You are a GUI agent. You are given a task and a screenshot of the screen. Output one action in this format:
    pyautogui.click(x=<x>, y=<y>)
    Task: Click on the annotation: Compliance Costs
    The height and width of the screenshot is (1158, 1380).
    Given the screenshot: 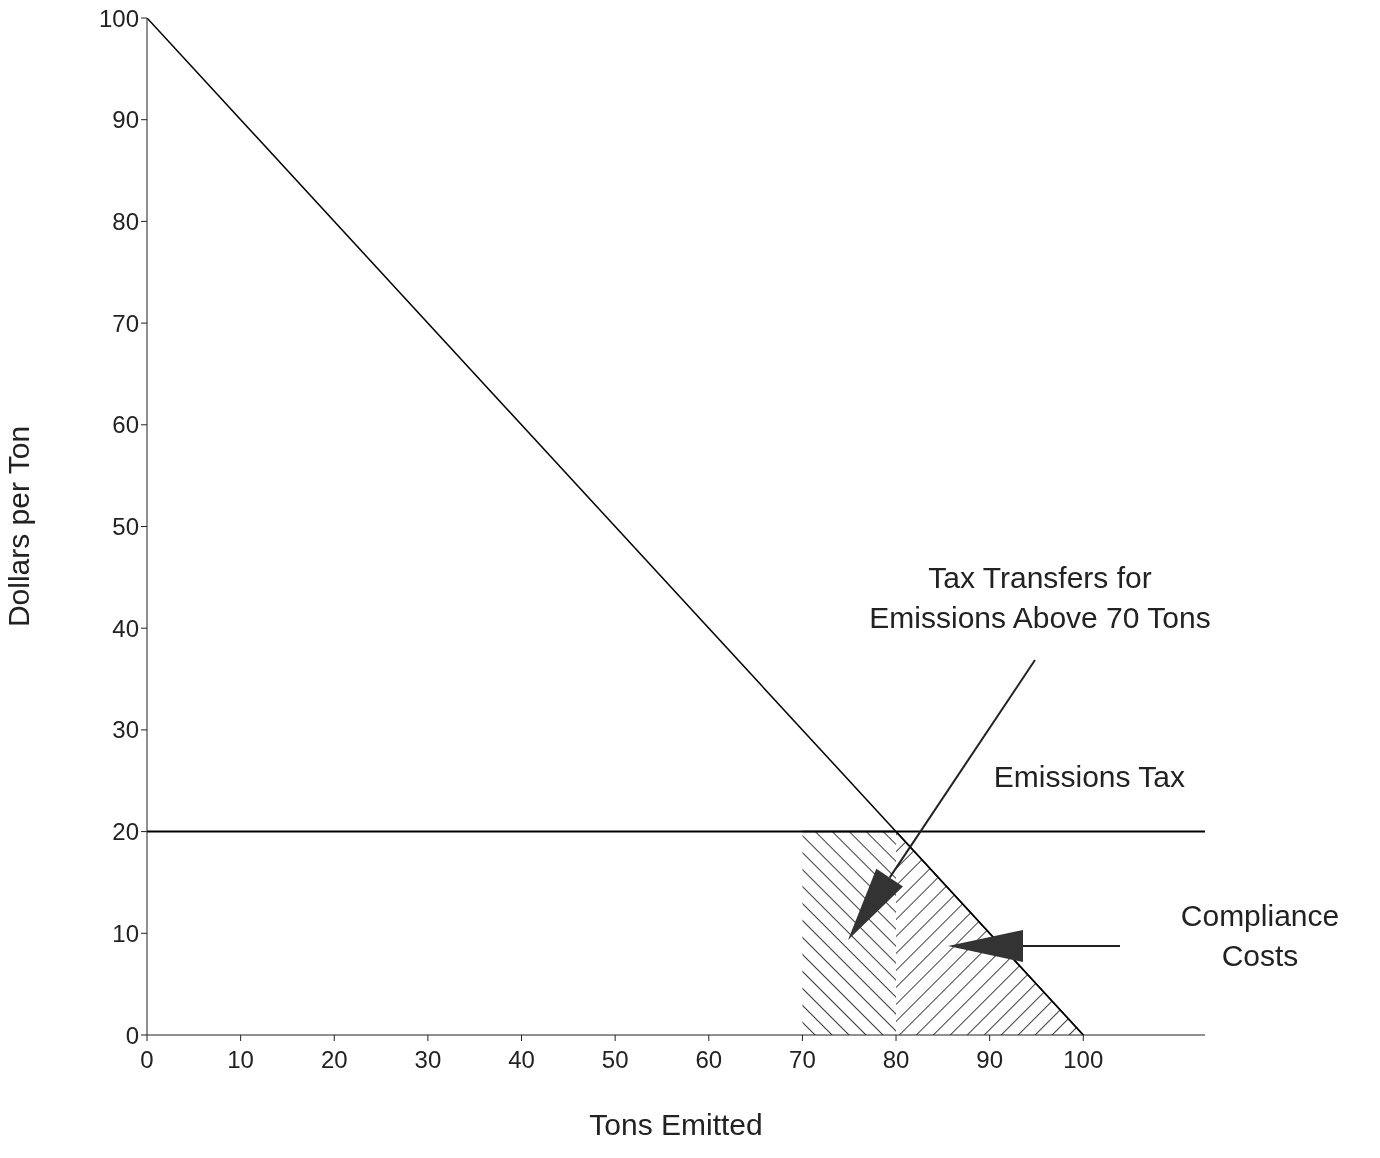 What is the action you would take?
    pyautogui.click(x=1260, y=935)
    